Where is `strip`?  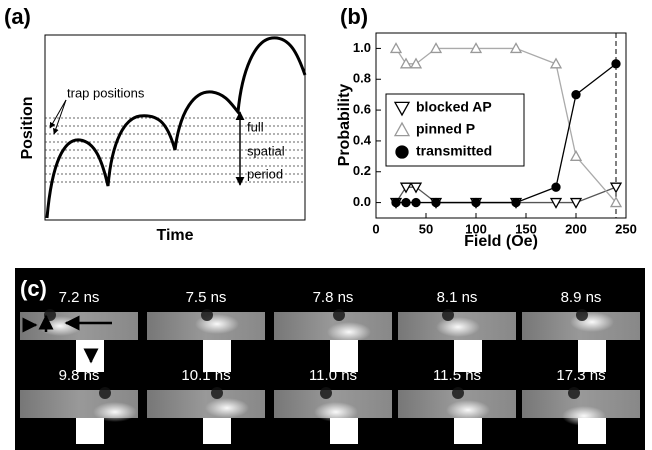 strip is located at coordinates (206, 404).